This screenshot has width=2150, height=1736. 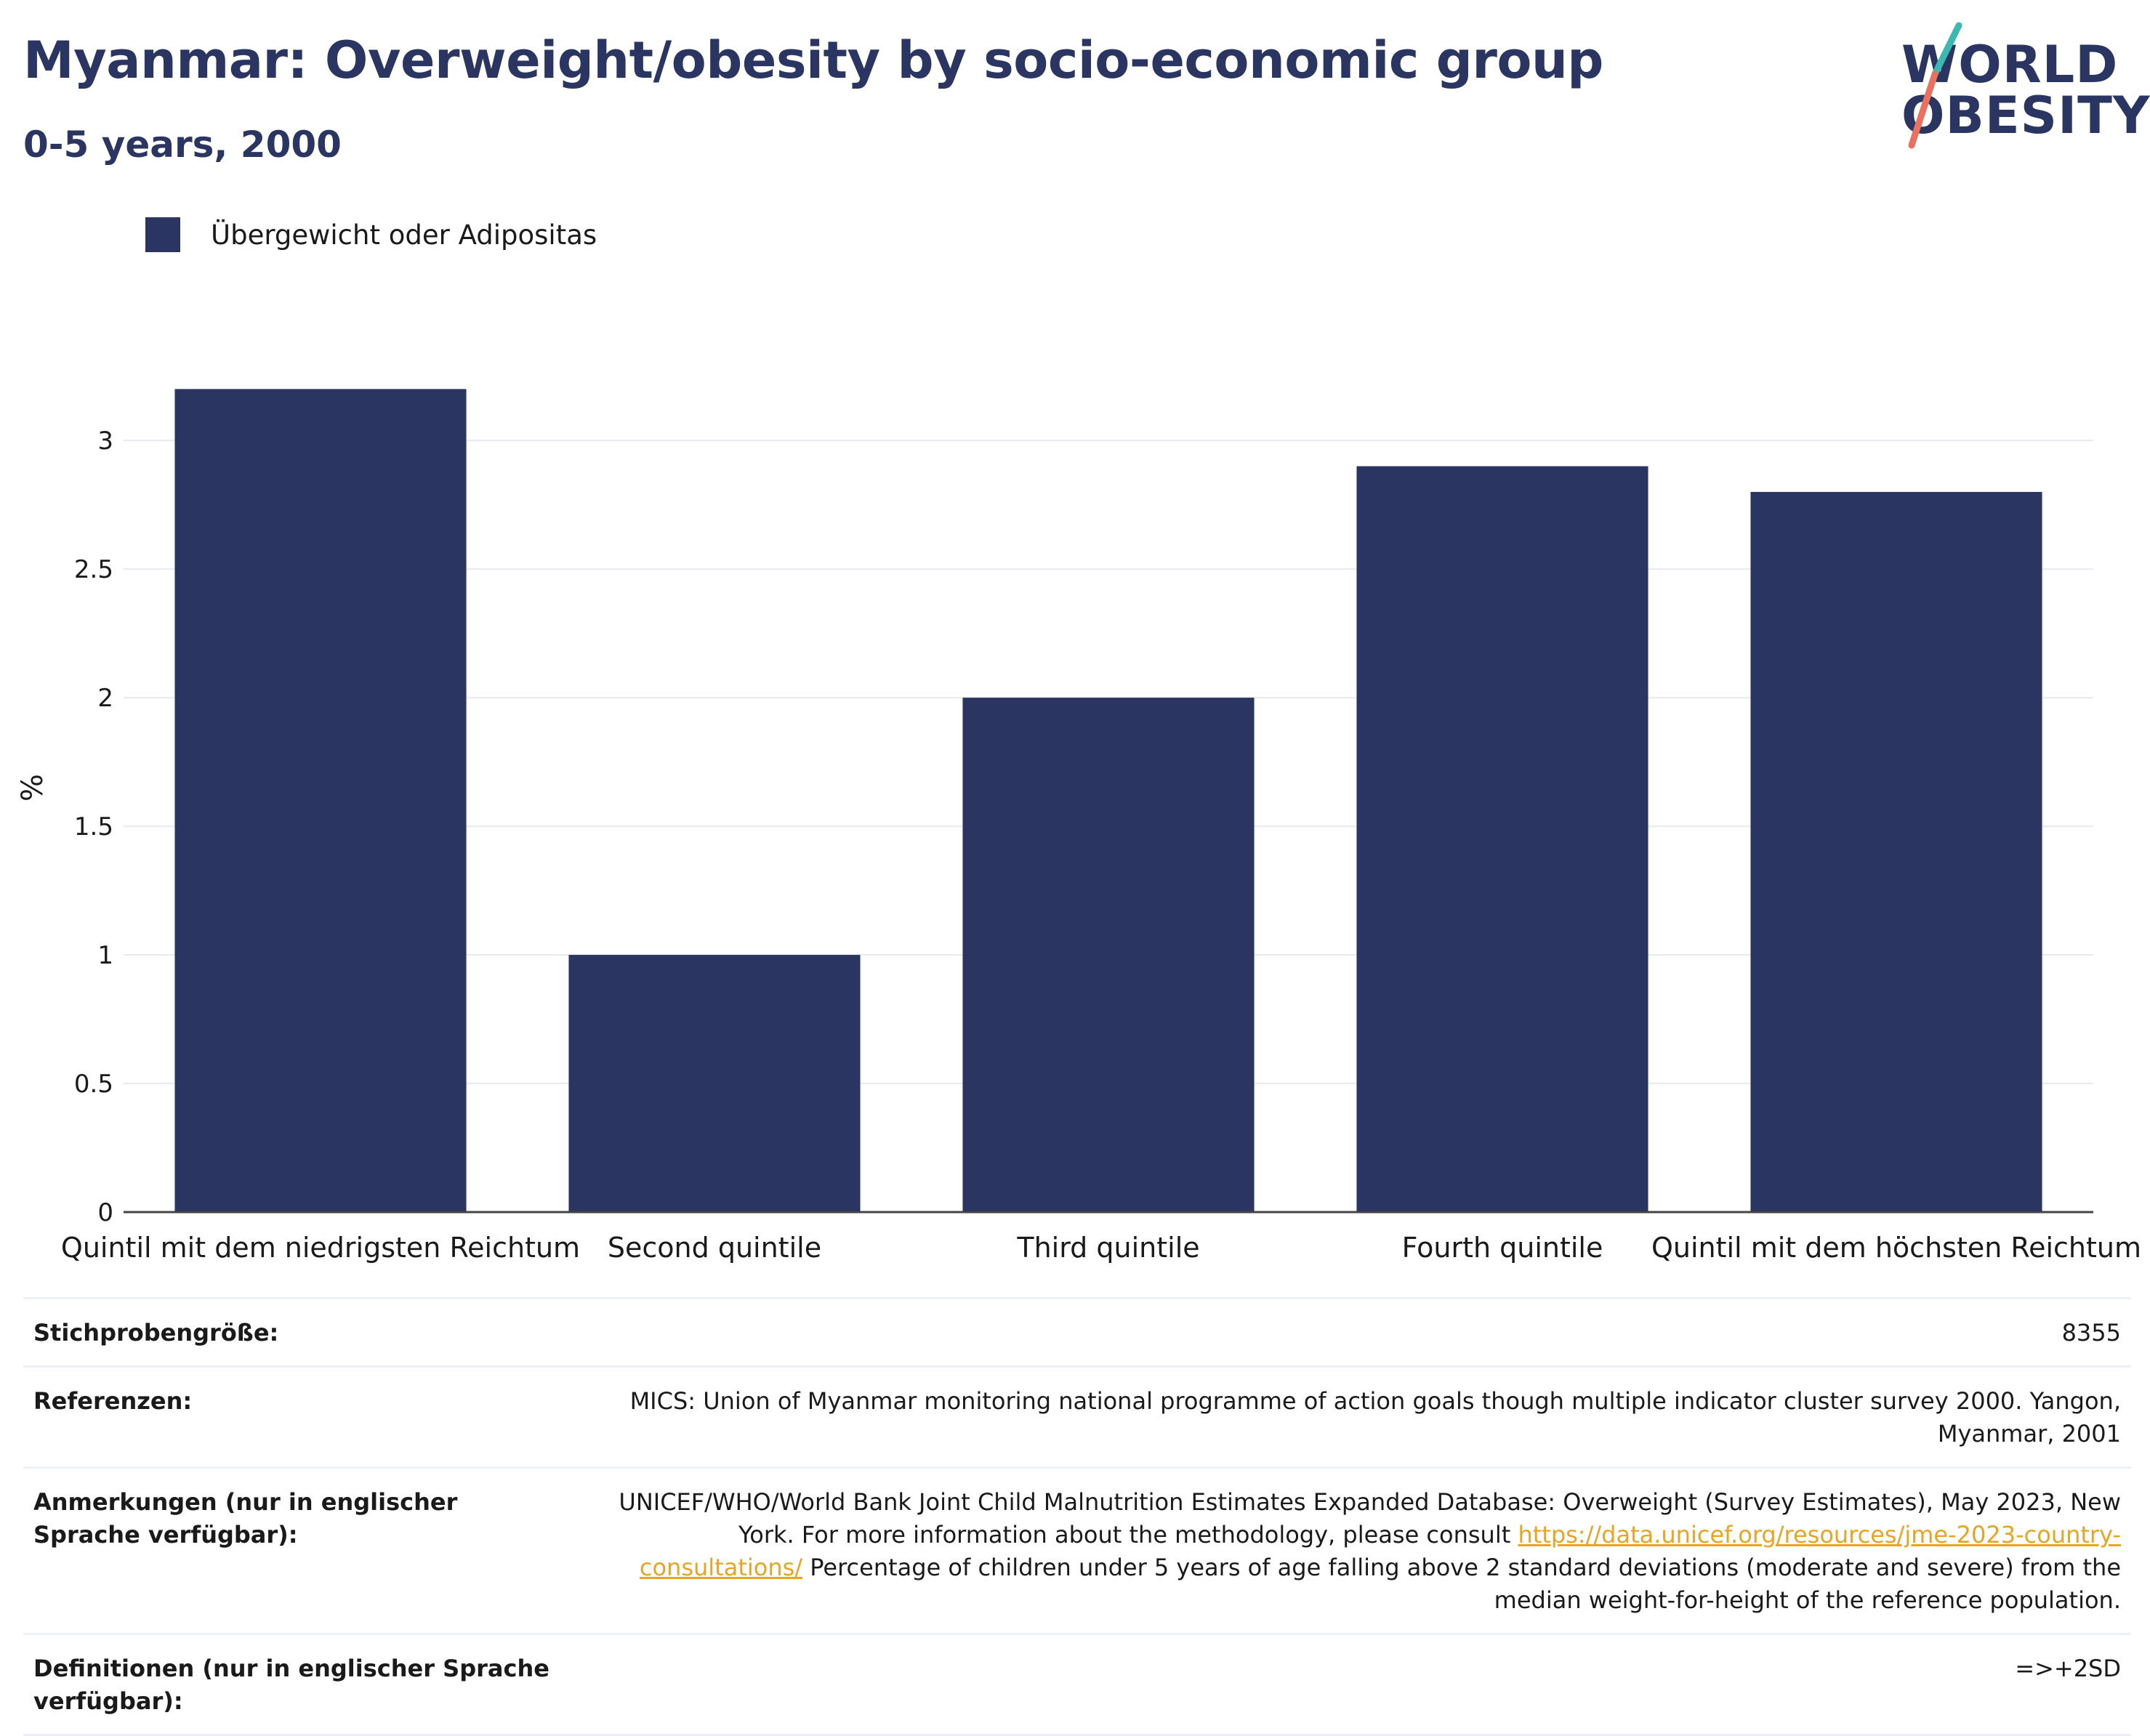 I want to click on legend: Übergewicht oder Adipositas, so click(x=371, y=235).